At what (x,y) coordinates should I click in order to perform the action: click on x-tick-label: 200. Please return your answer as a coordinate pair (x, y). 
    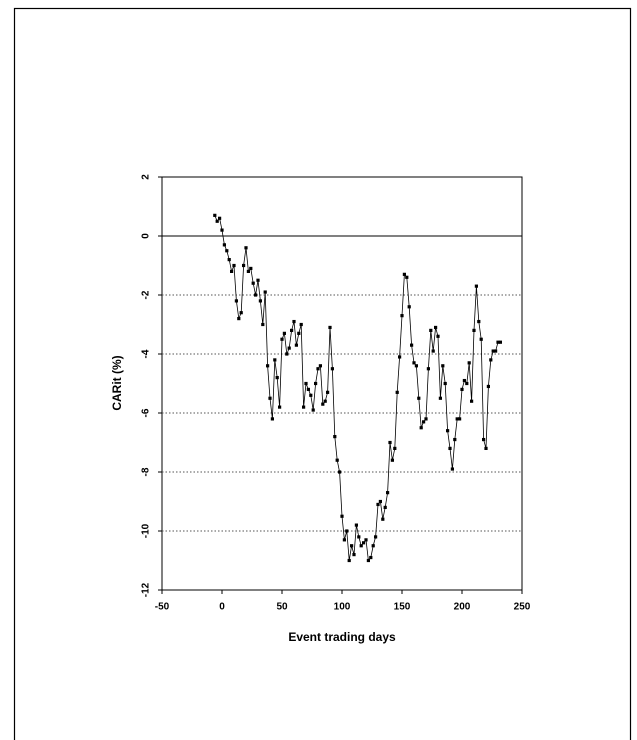
    Looking at the image, I should click on (462, 607).